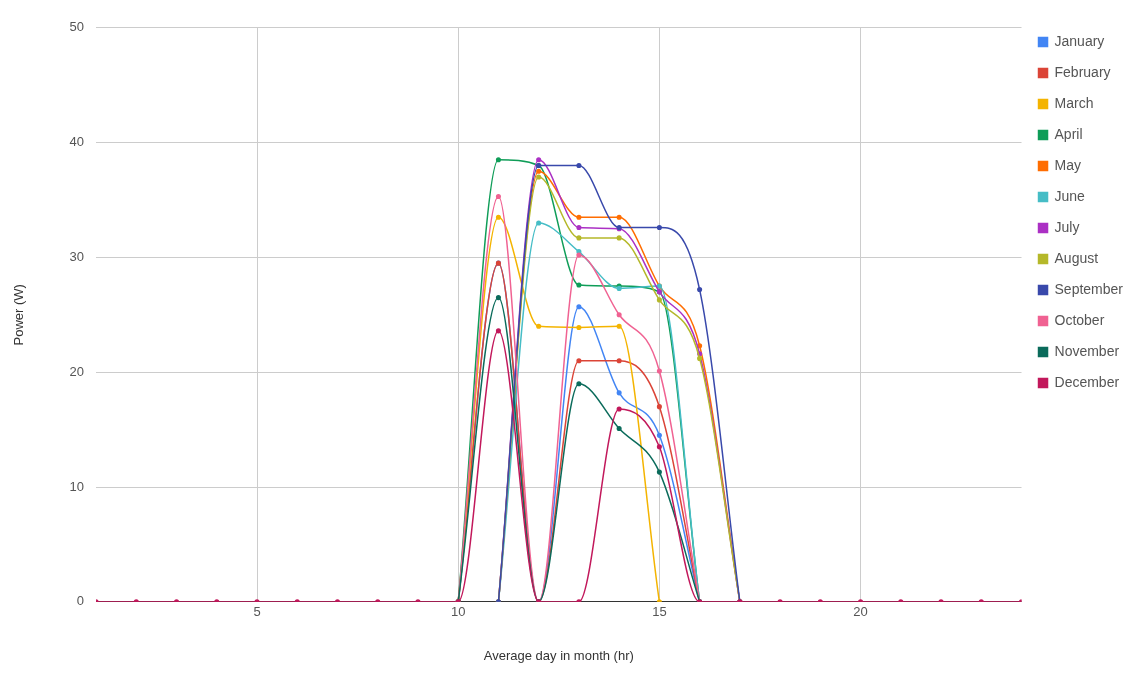  What do you see at coordinates (860, 612) in the screenshot?
I see `x-tick-label: 20` at bounding box center [860, 612].